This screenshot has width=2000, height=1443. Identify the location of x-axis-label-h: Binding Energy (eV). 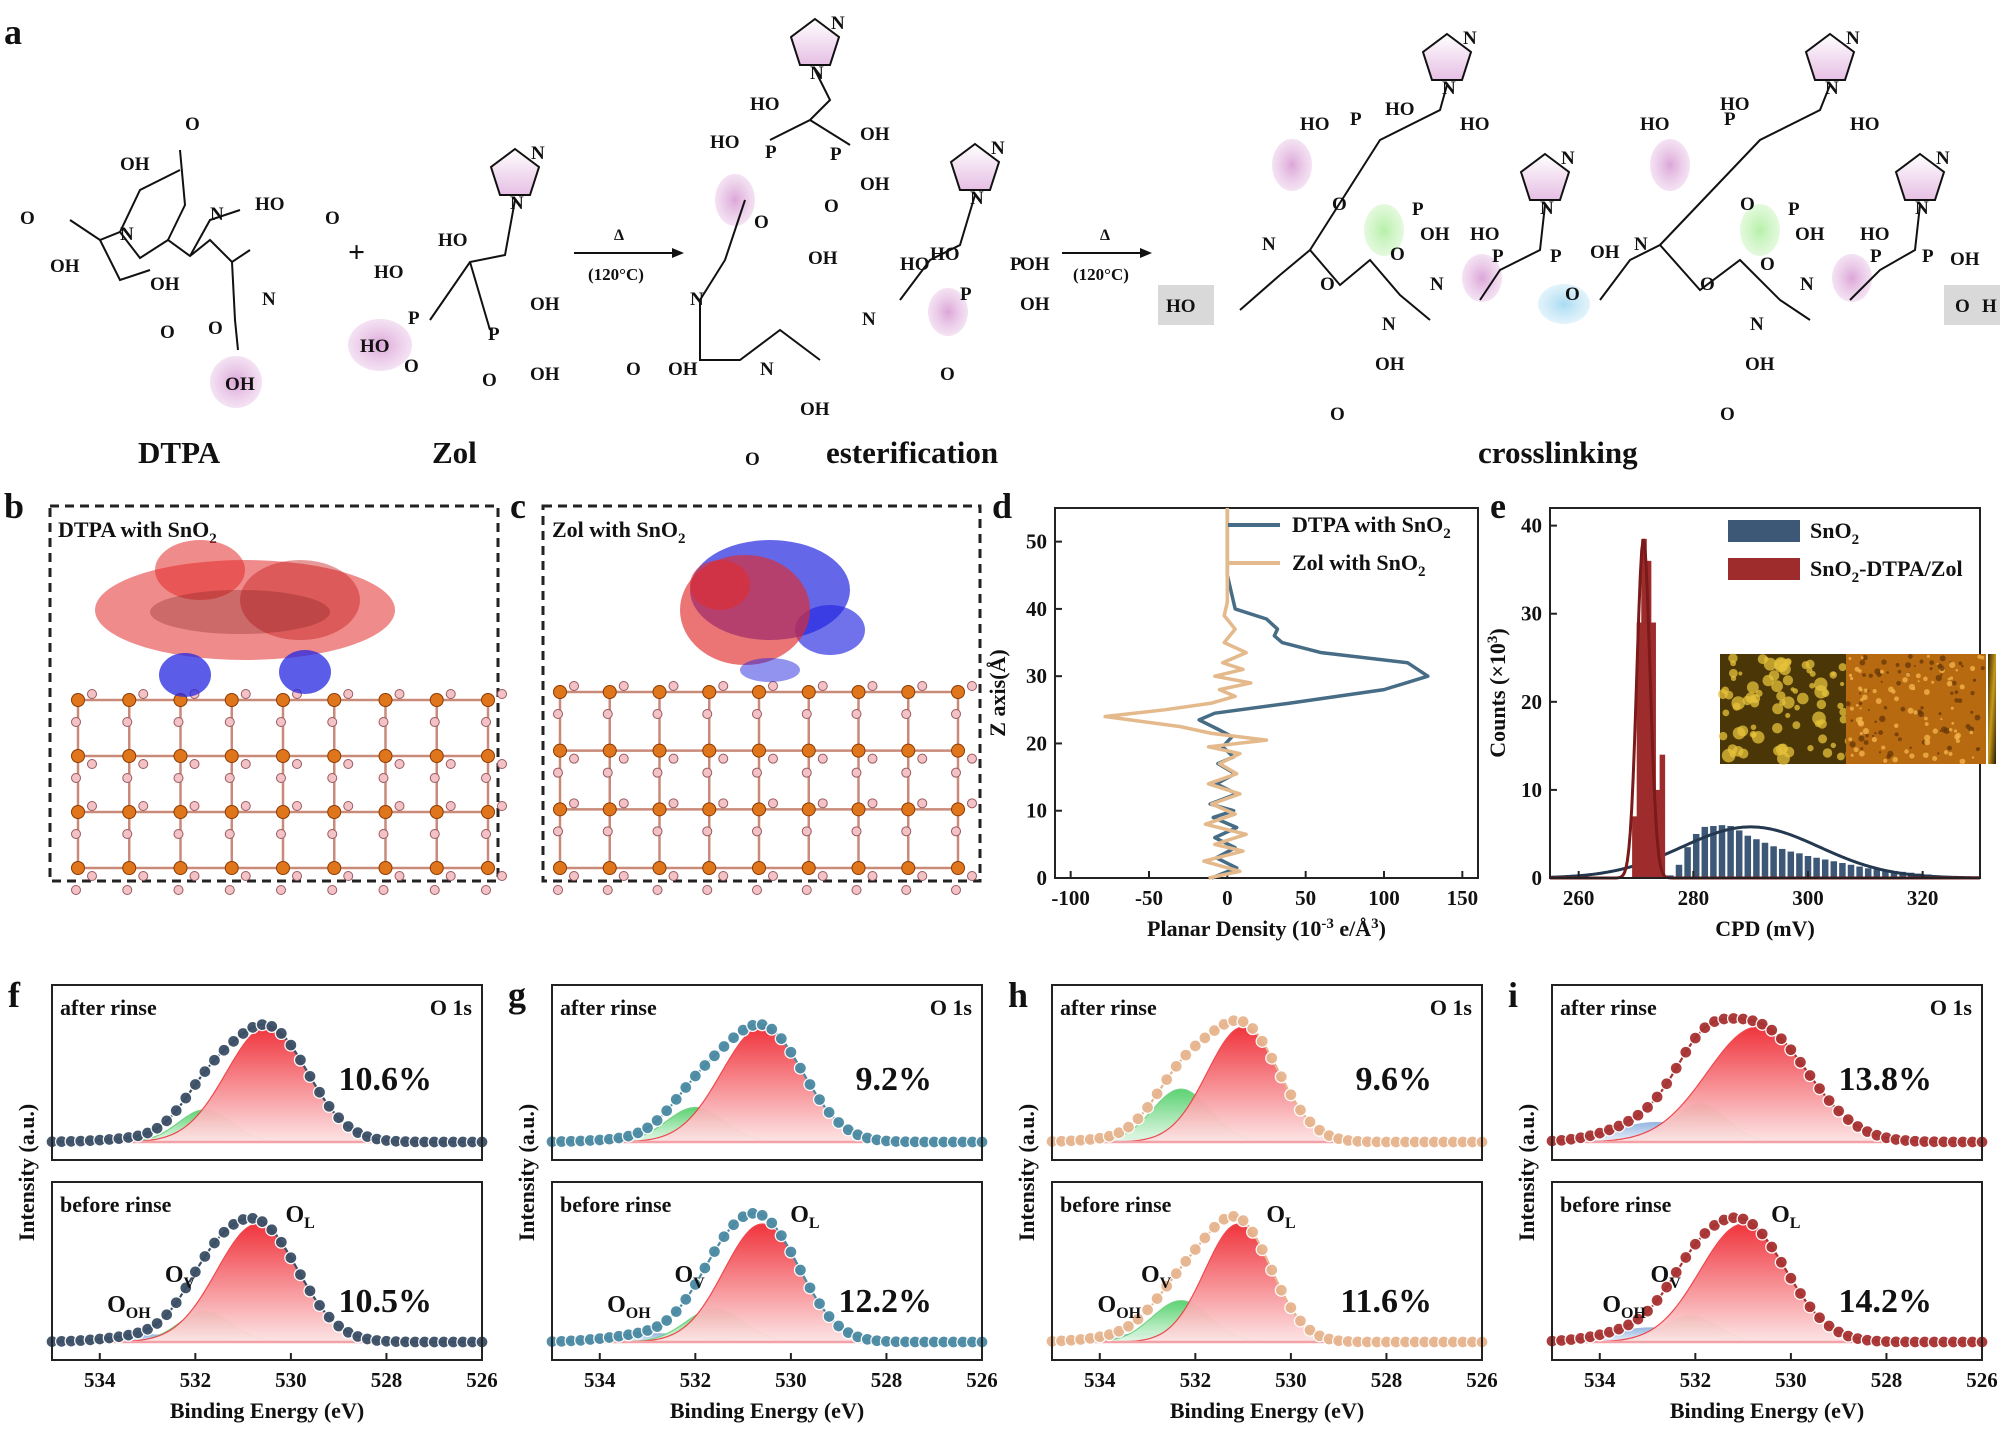
(1267, 1410).